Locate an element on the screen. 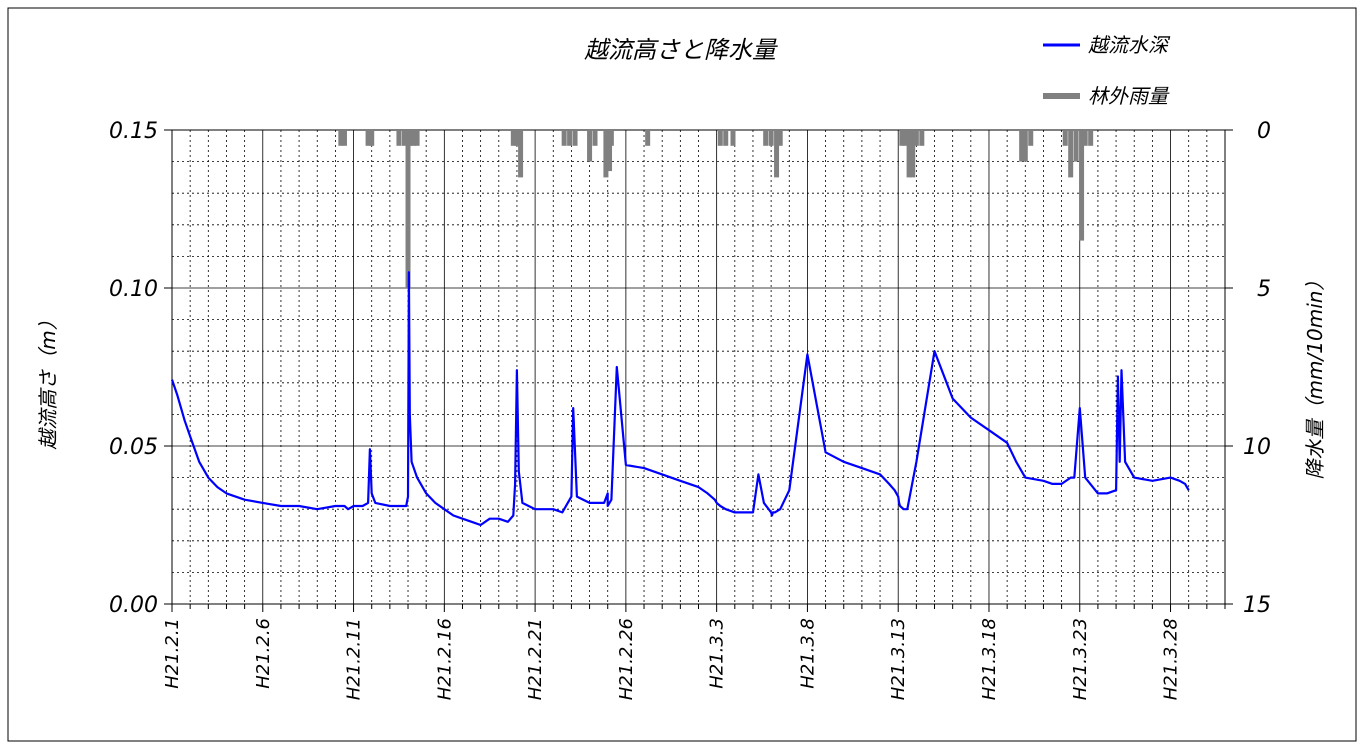  legend: 越流水深 林外雨量 is located at coordinates (1107, 70).